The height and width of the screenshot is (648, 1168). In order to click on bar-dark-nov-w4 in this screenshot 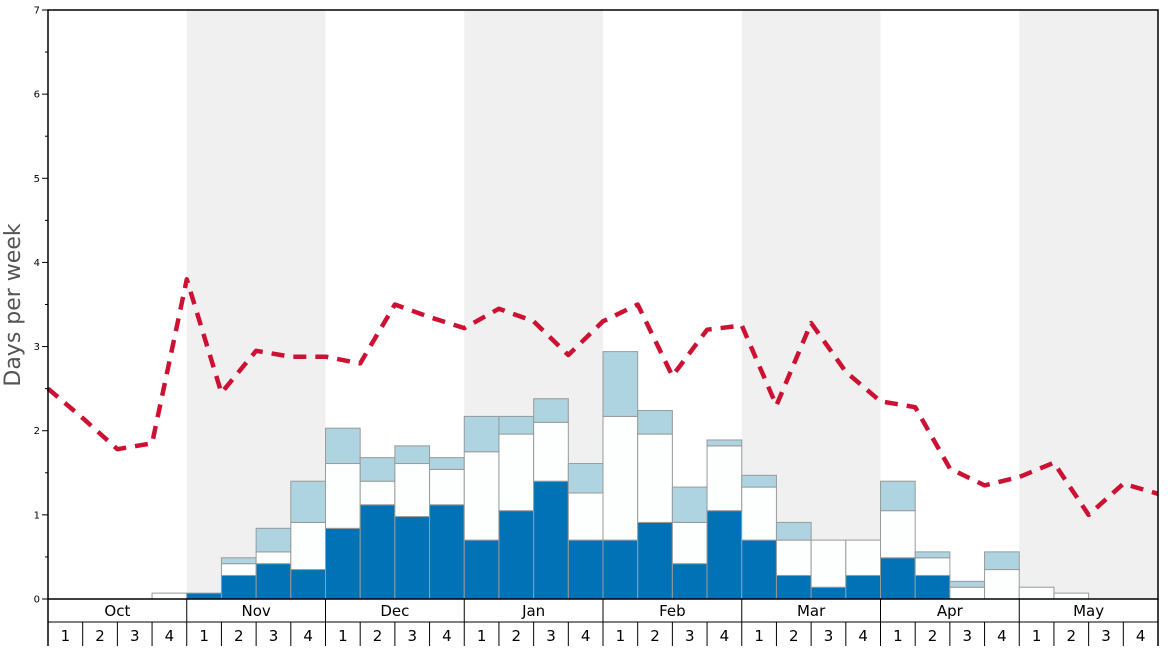, I will do `click(308, 584)`.